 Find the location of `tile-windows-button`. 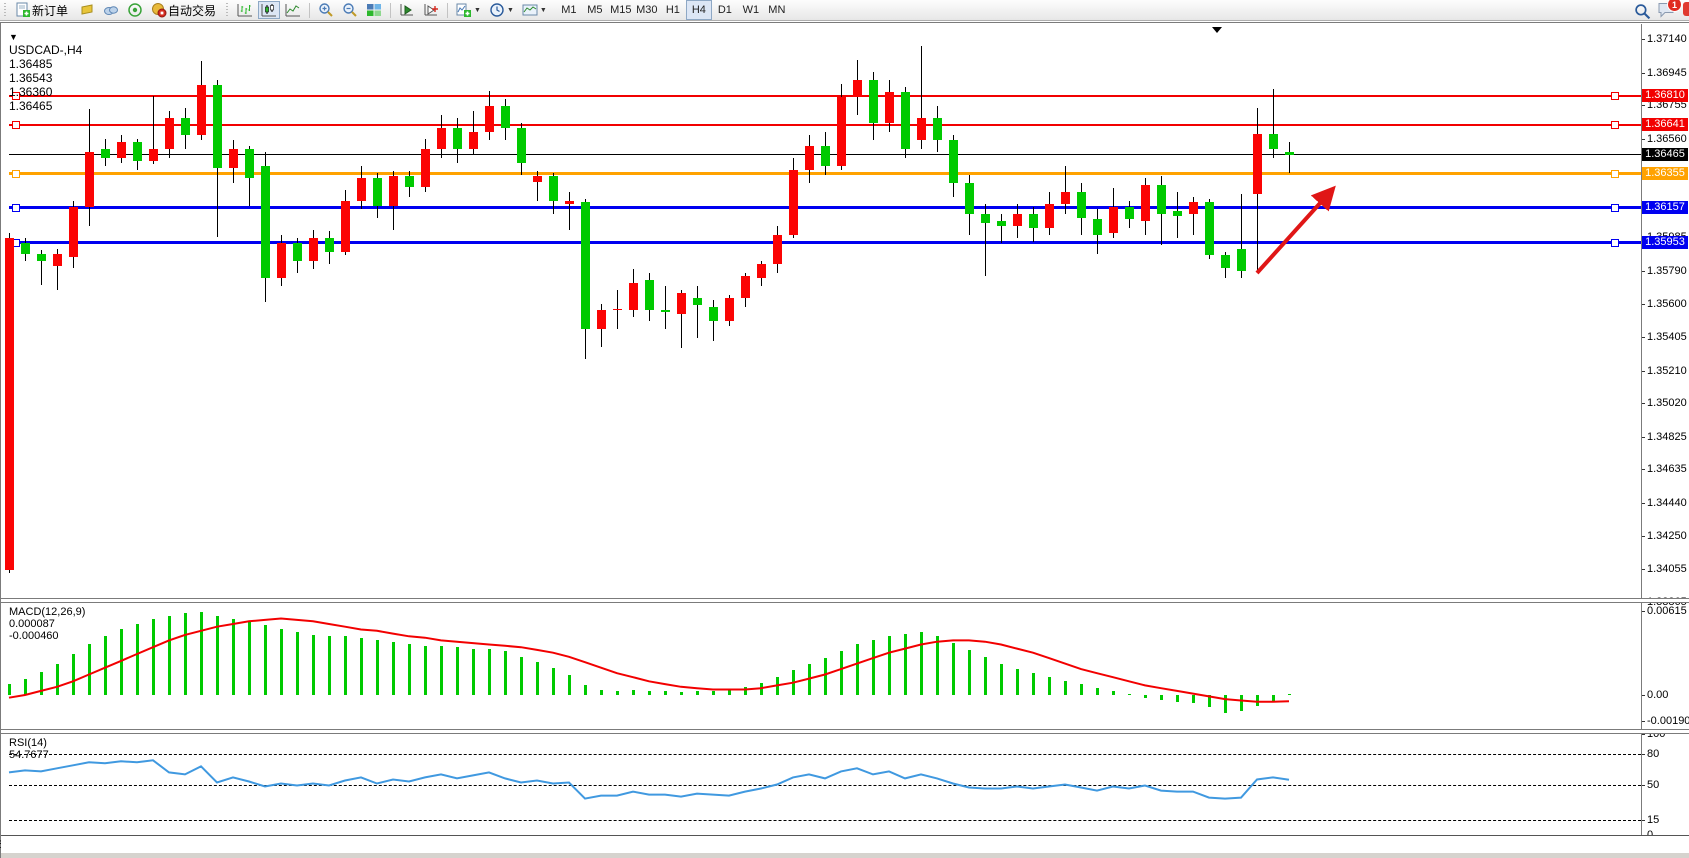

tile-windows-button is located at coordinates (374, 10).